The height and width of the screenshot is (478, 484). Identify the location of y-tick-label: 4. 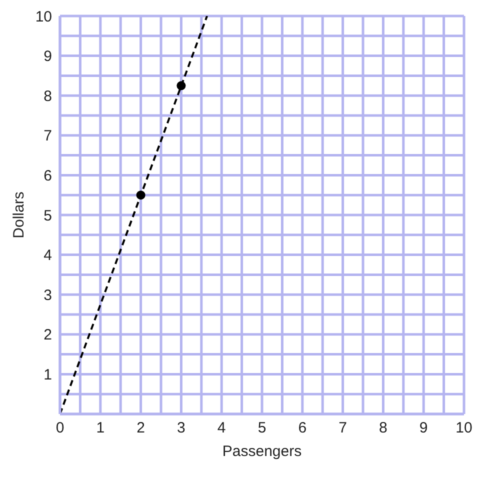
(48, 255).